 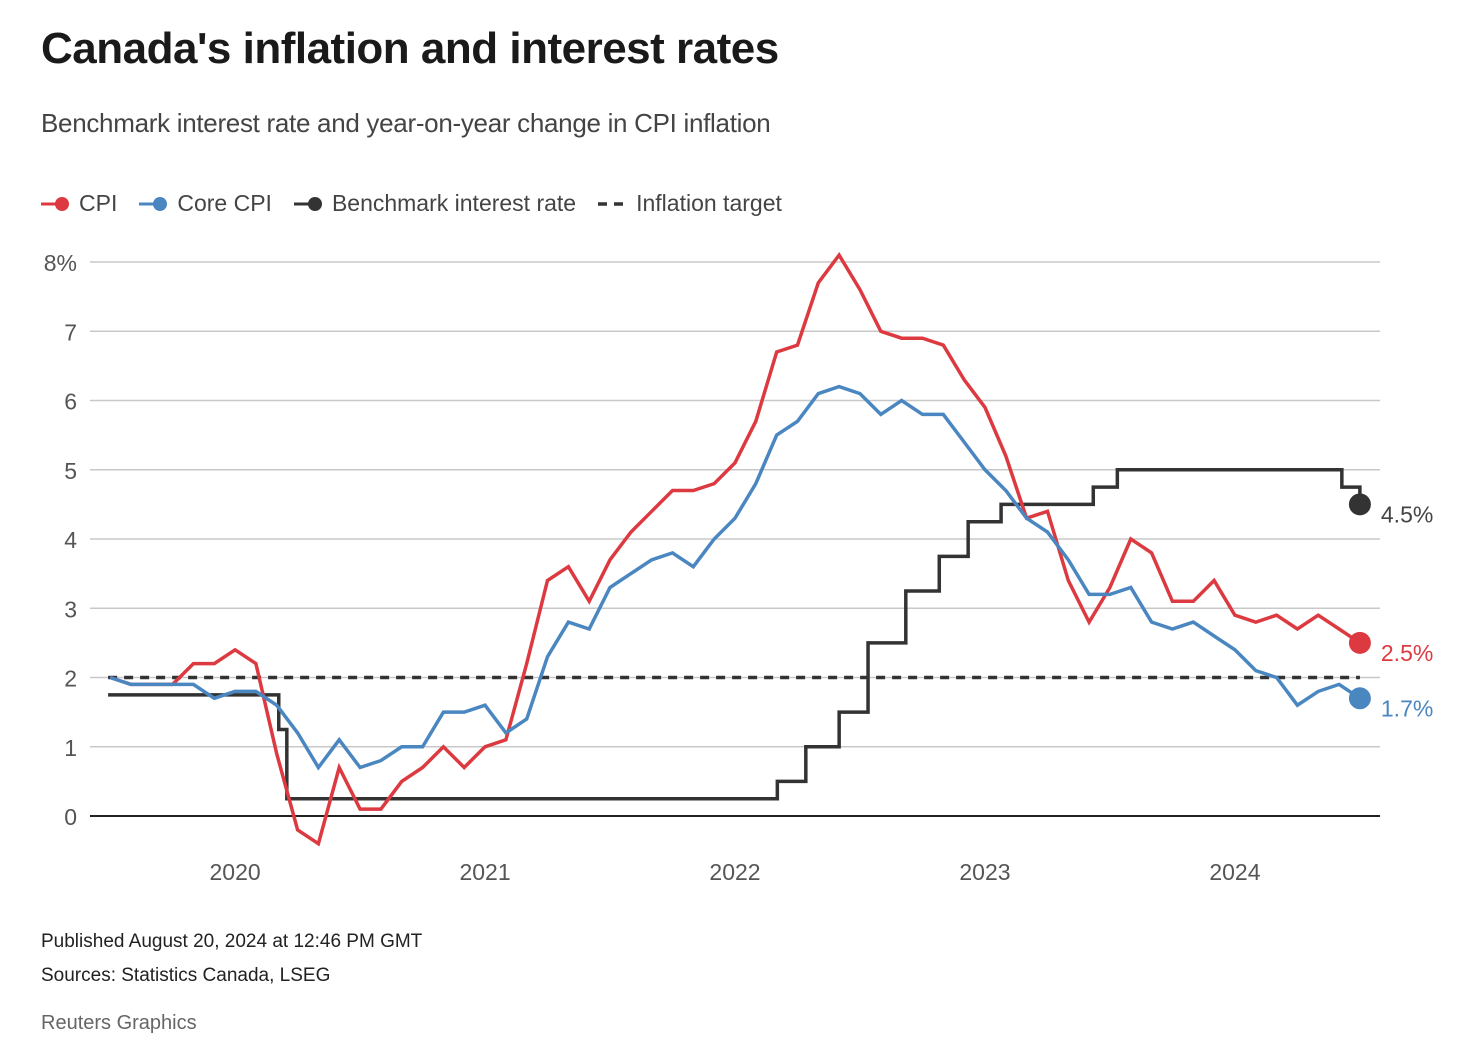 What do you see at coordinates (98, 203) in the screenshot?
I see `legend-label-cpi: CPI` at bounding box center [98, 203].